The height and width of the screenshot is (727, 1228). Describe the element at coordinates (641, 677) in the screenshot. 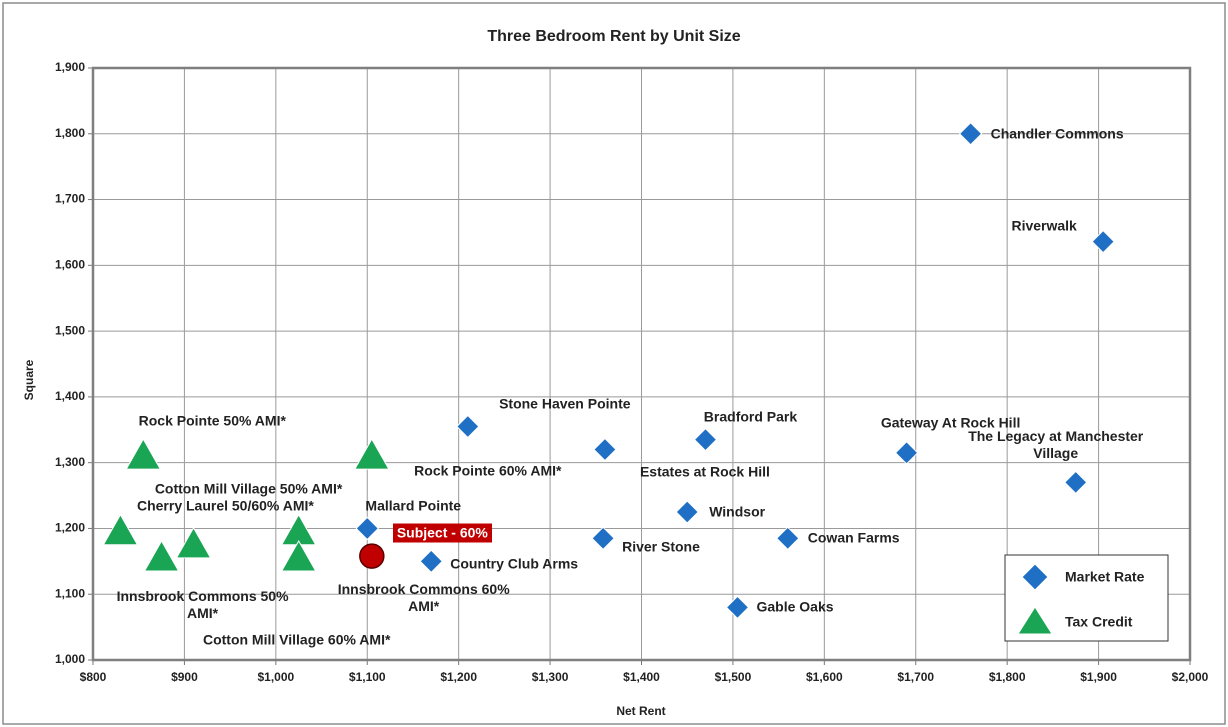

I see `x-tick-label: $1,400` at that location.